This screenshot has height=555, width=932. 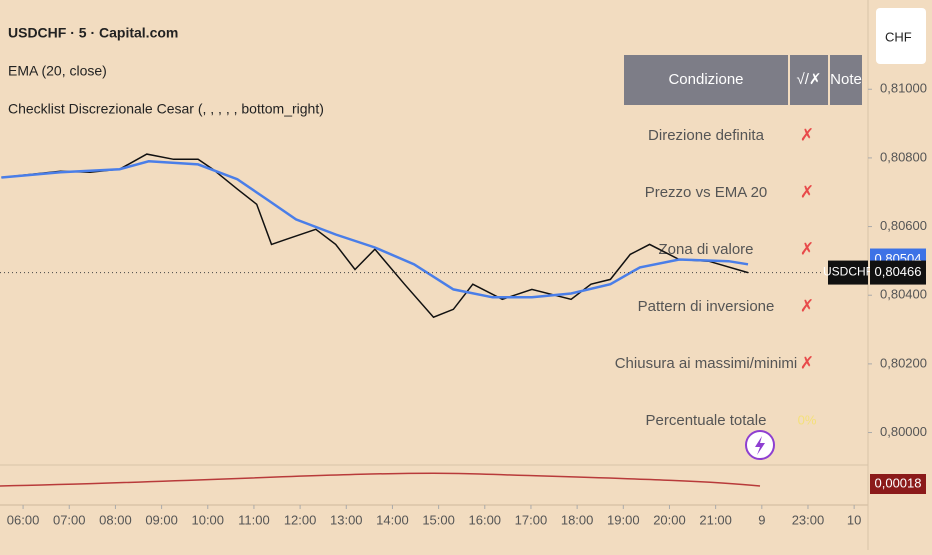 What do you see at coordinates (705, 249) in the screenshot?
I see `condition: Zona di valore` at bounding box center [705, 249].